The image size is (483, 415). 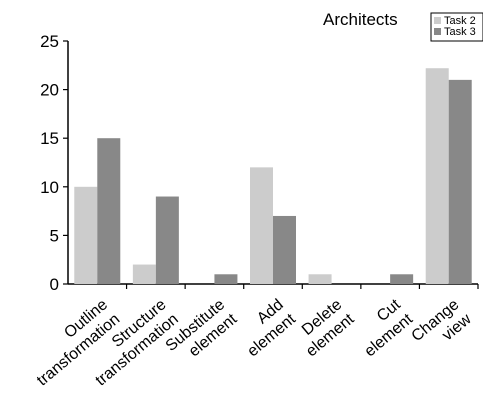 I want to click on legend-label: Task 2, so click(x=460, y=21).